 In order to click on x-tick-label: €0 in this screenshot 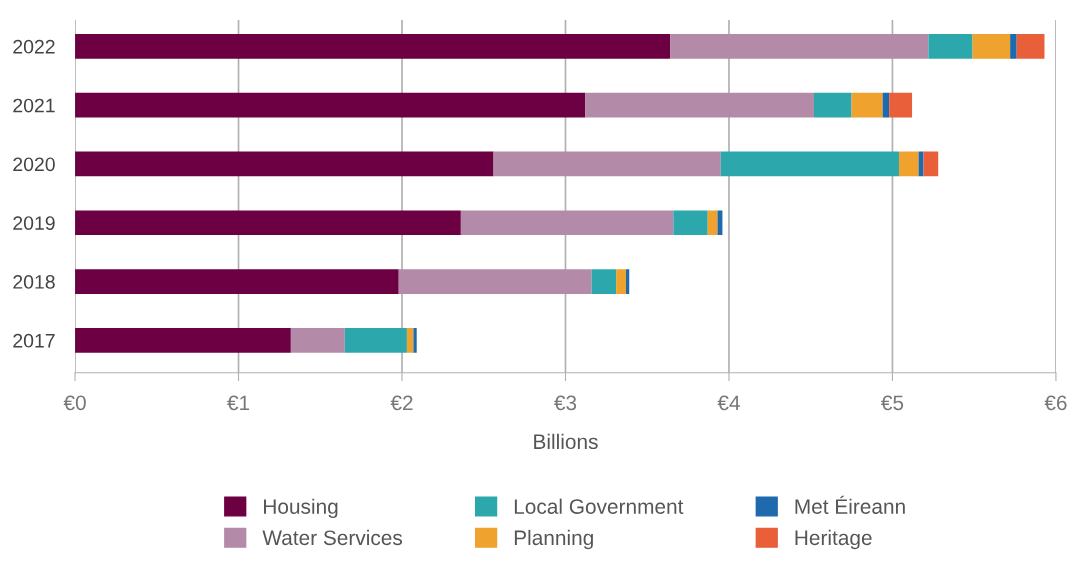, I will do `click(74, 403)`.